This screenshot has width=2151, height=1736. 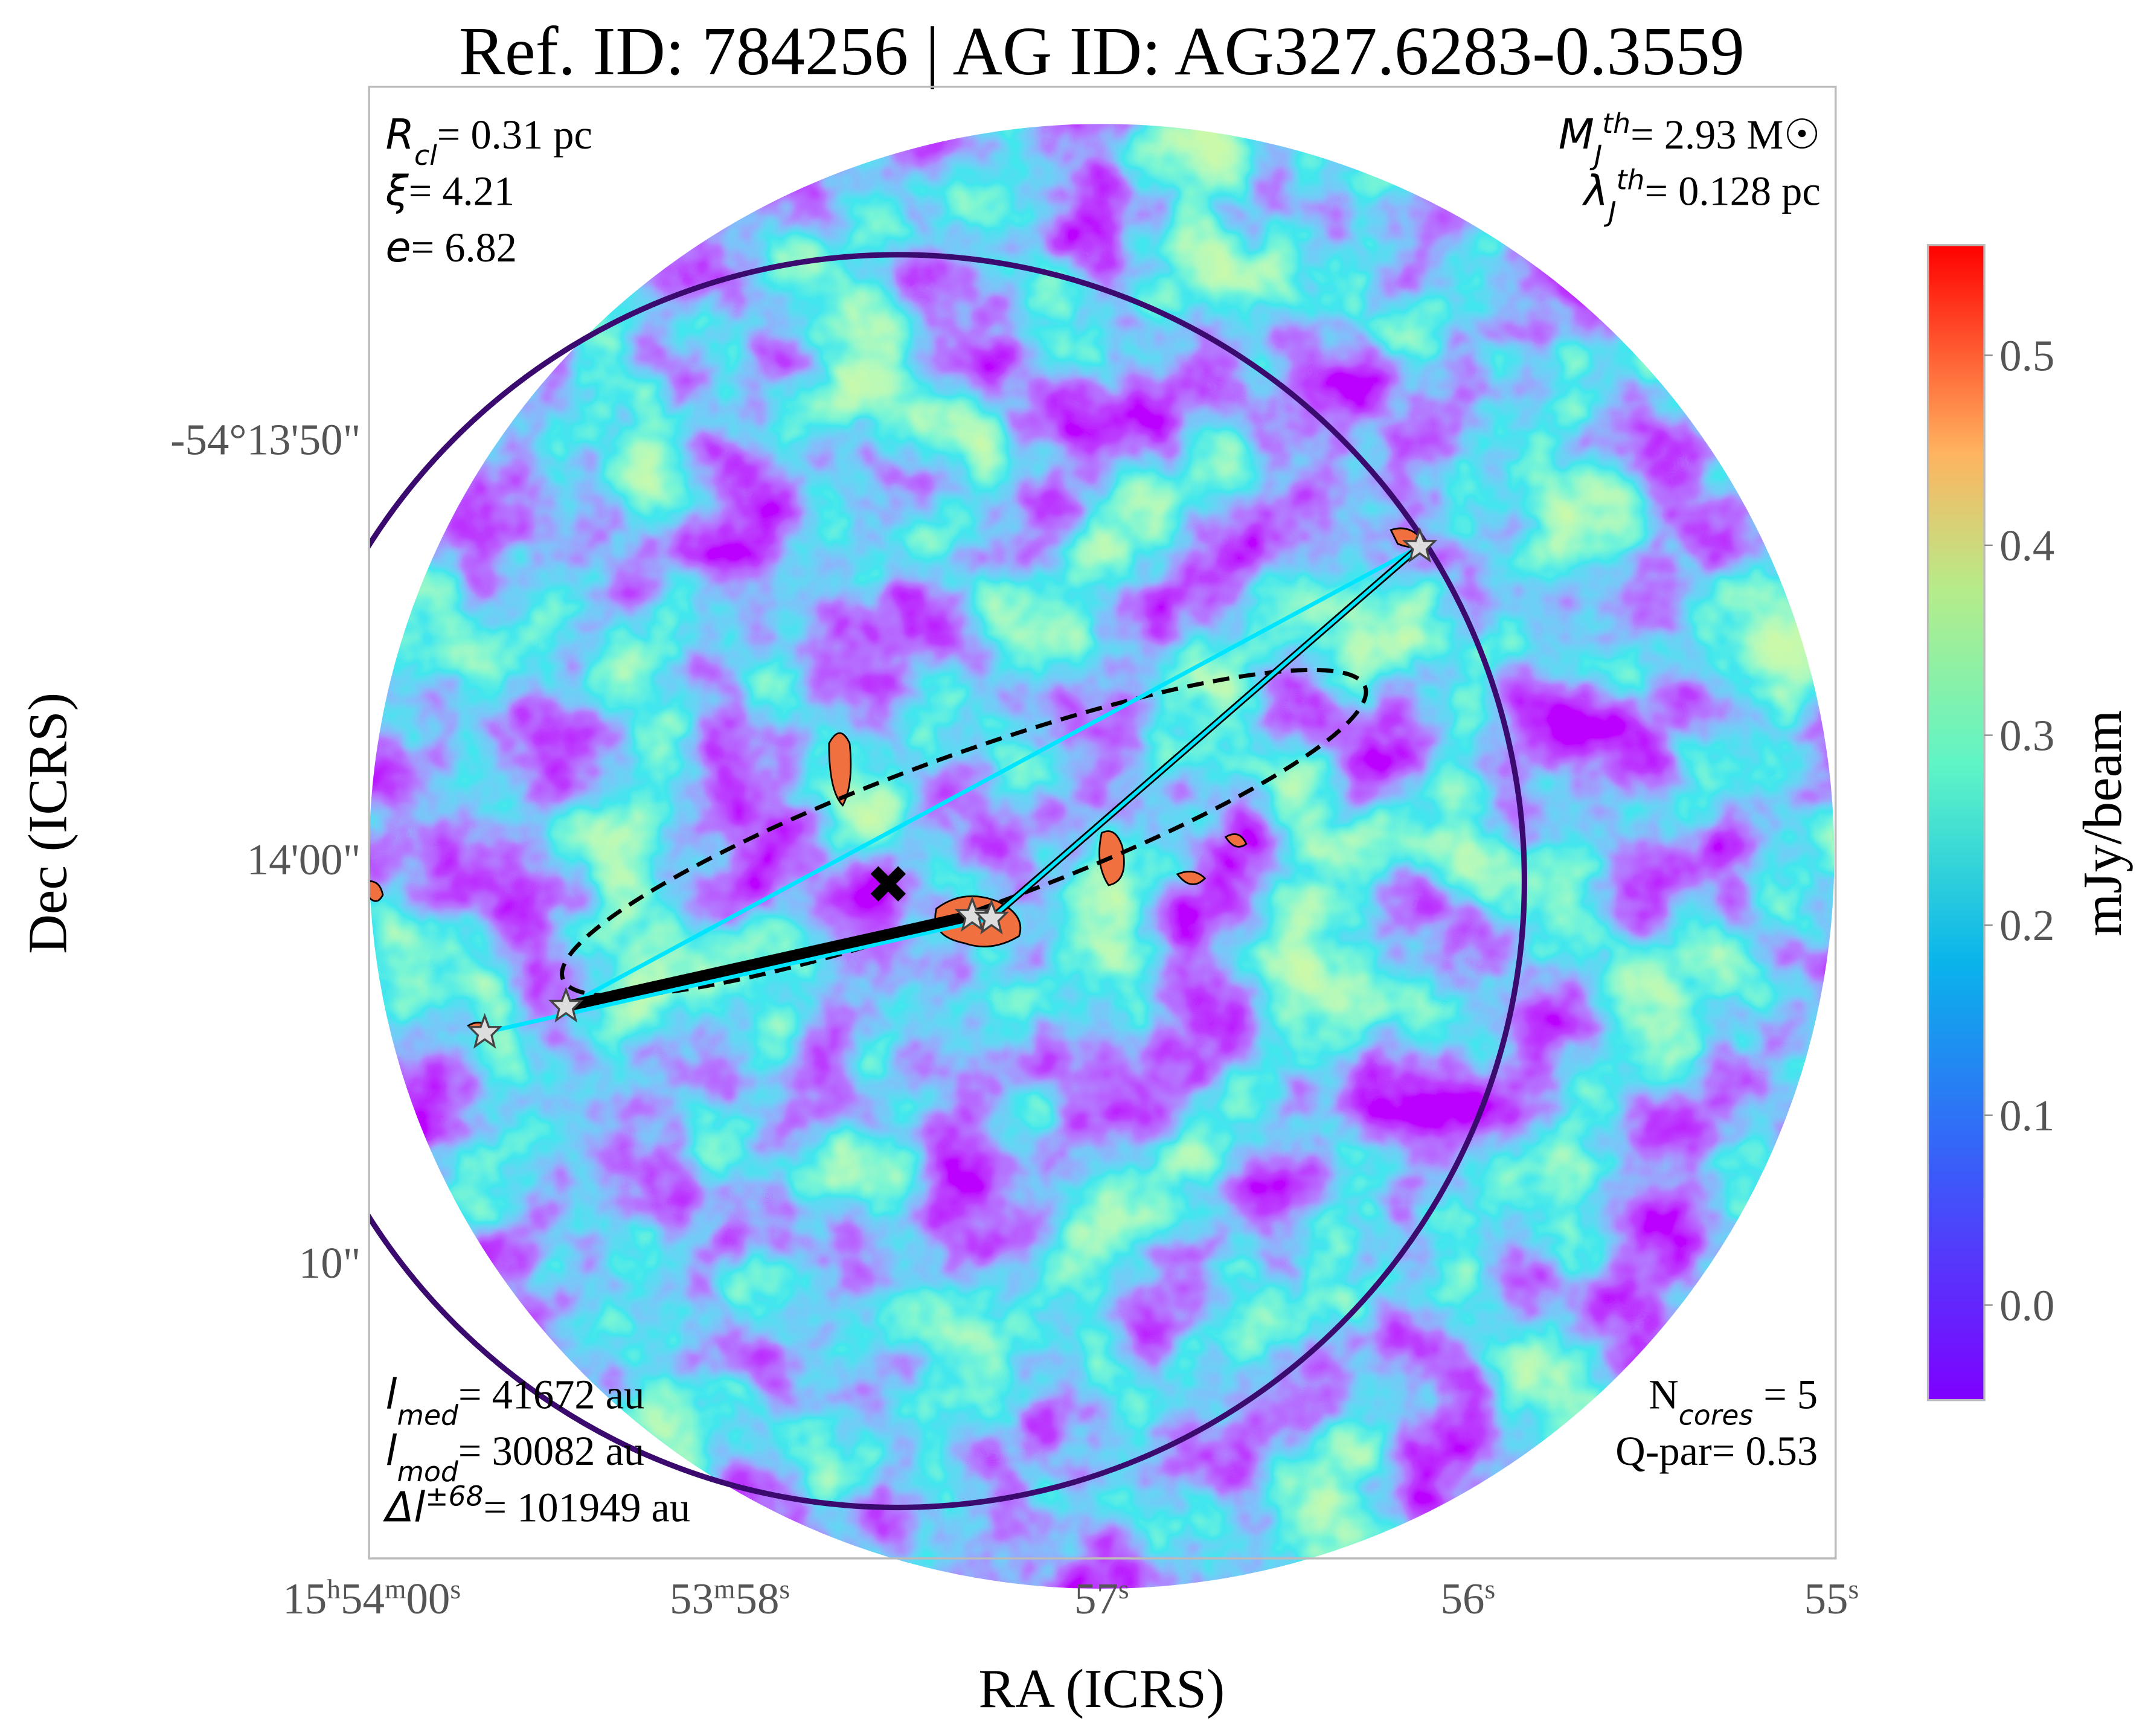 I want to click on annotation-part: = 2.93 M☉, so click(x=1726, y=135).